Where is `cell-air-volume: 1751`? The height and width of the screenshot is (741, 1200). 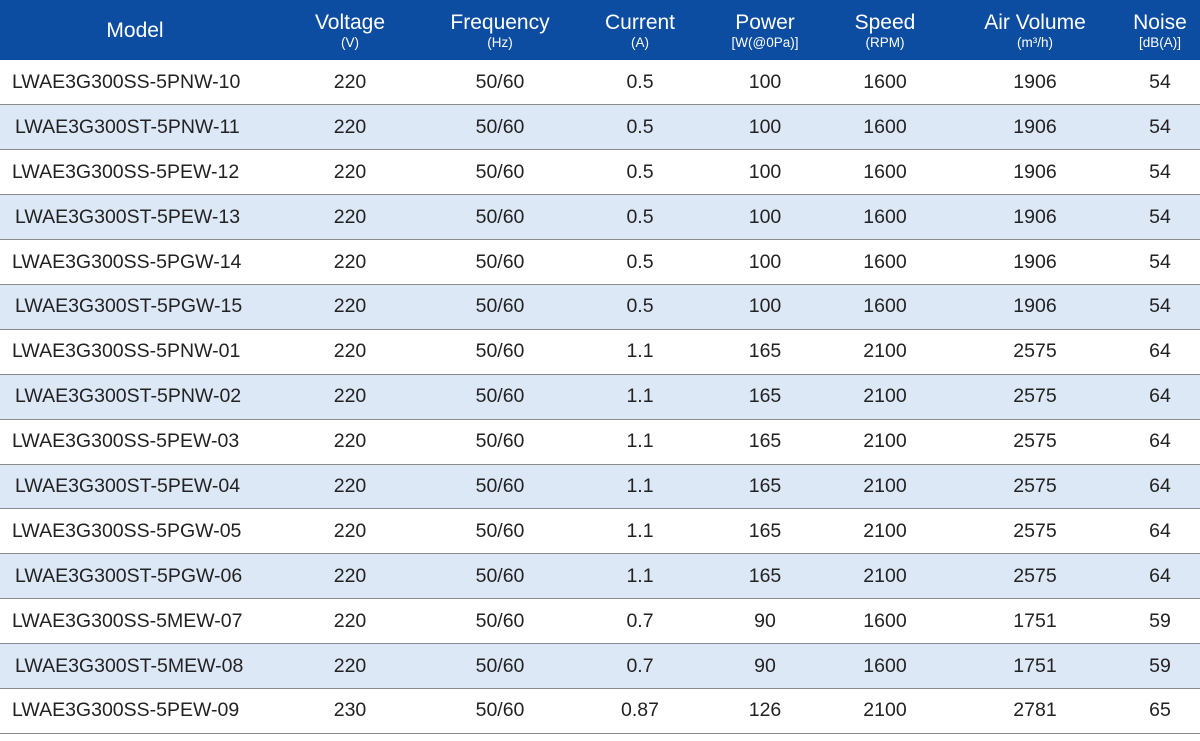 cell-air-volume: 1751 is located at coordinates (1035, 665).